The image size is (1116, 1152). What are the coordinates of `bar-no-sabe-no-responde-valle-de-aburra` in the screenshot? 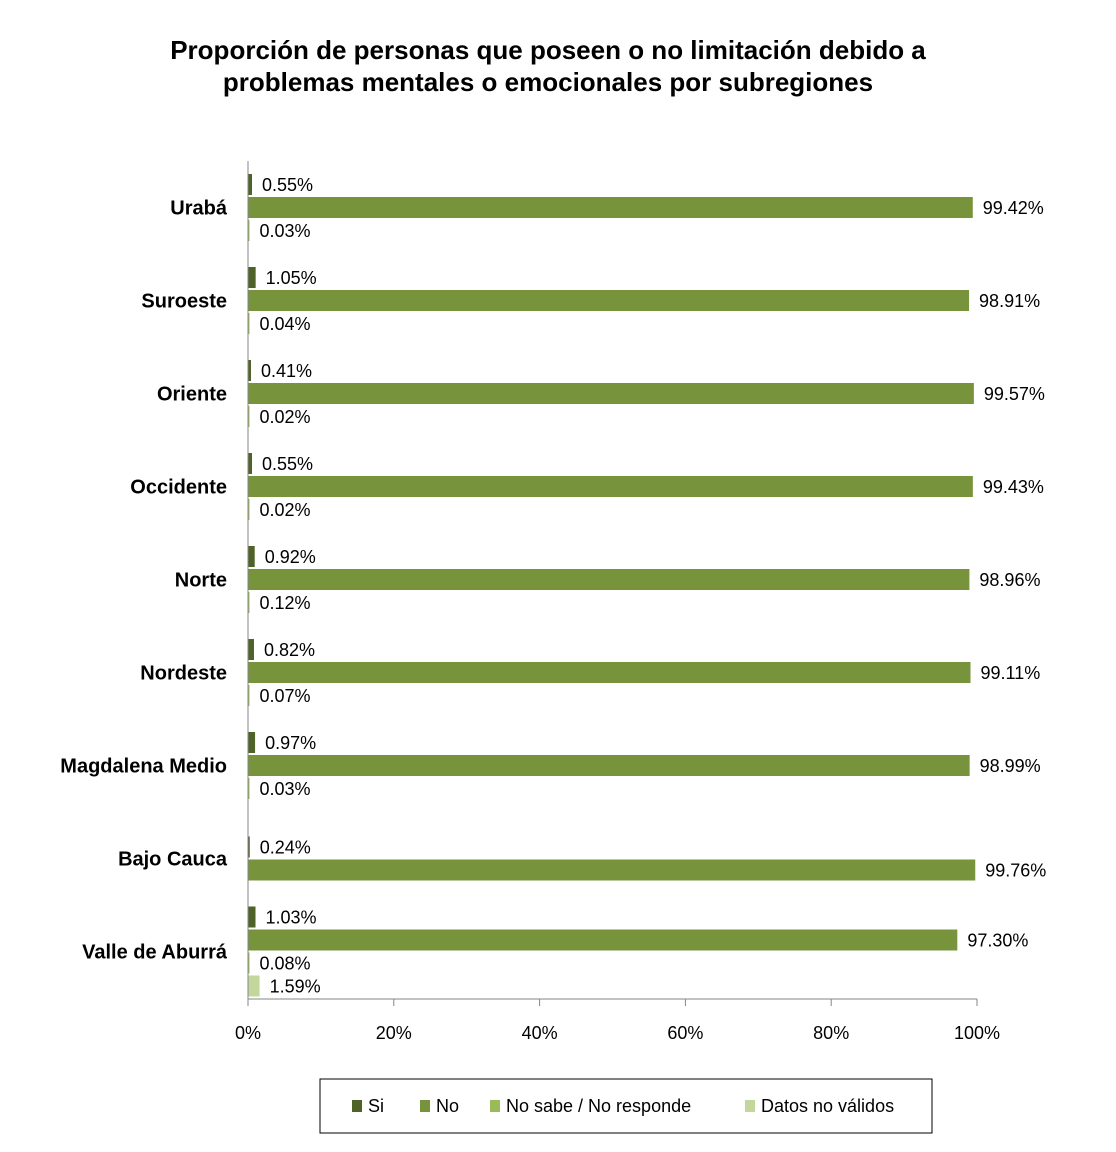 It's located at (249, 963).